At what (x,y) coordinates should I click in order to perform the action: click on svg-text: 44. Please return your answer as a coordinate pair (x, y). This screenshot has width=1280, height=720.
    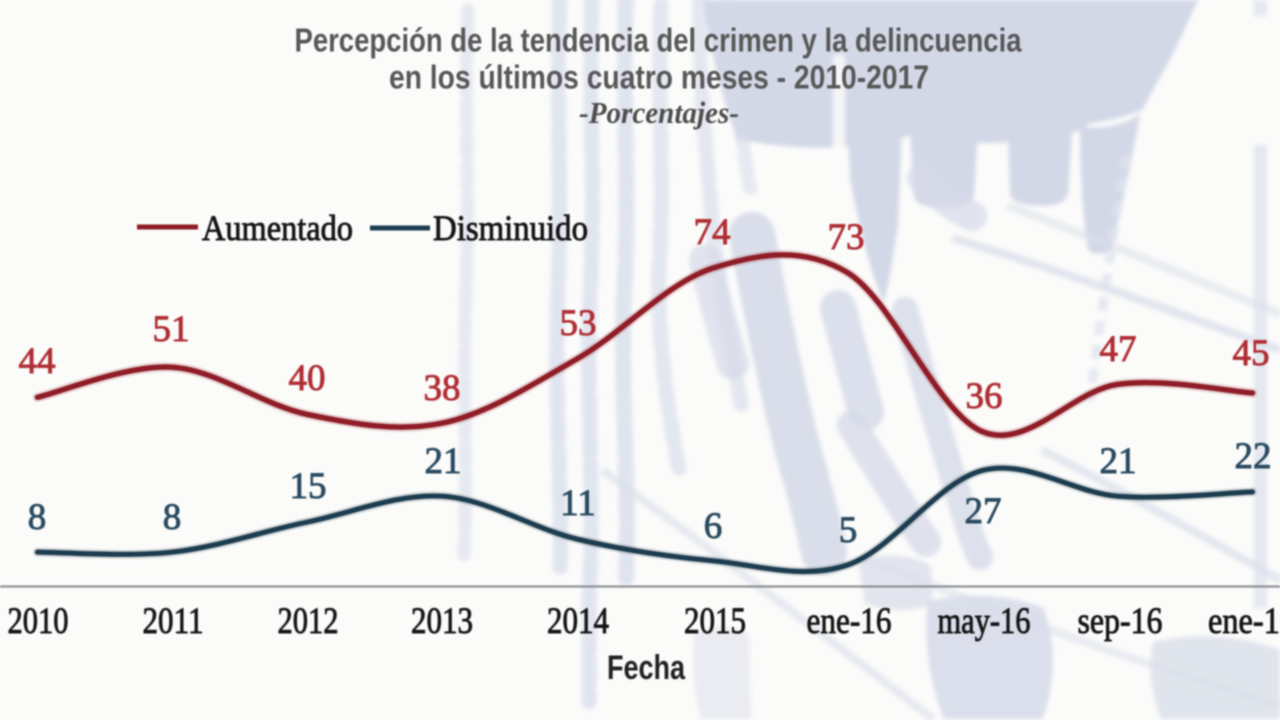
    Looking at the image, I should click on (37, 361).